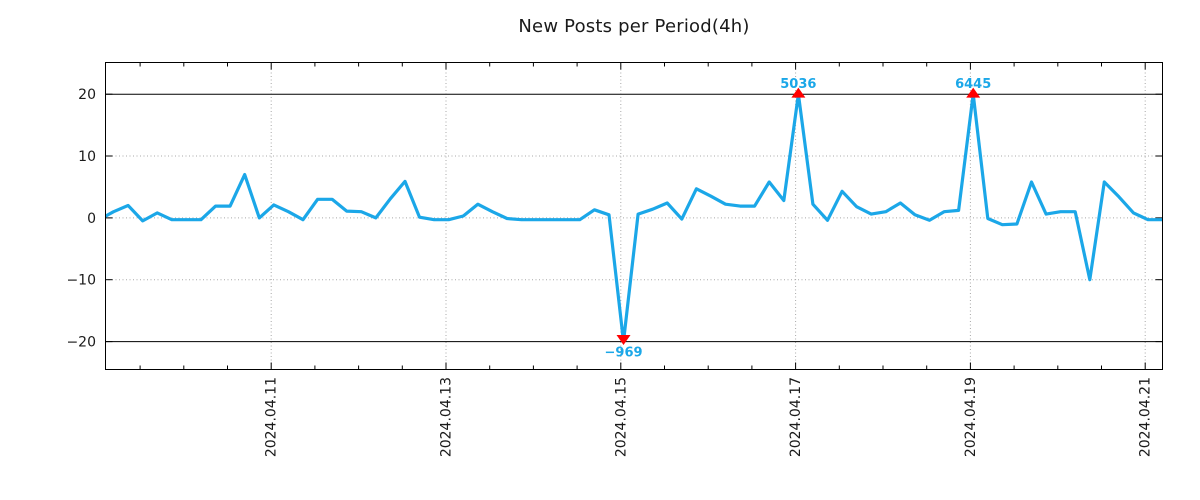 The height and width of the screenshot is (500, 1200). What do you see at coordinates (272, 417) in the screenshot?
I see `x-tick-label: 2024.04.11` at bounding box center [272, 417].